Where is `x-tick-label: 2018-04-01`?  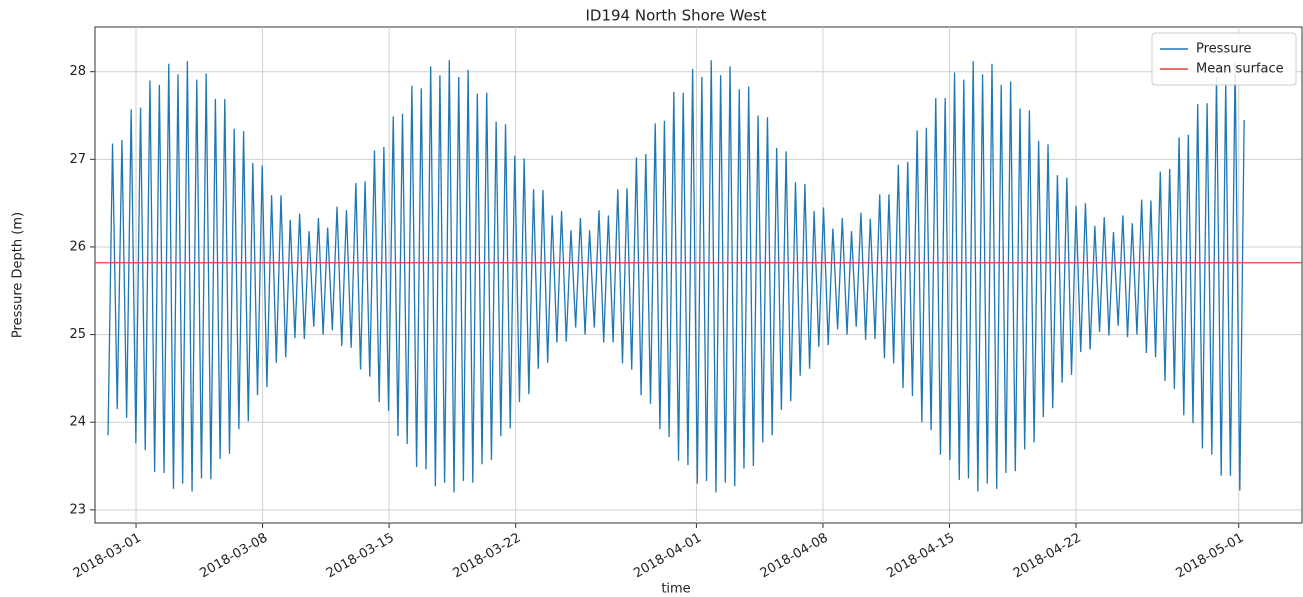 x-tick-label: 2018-04-01 is located at coordinates (667, 556).